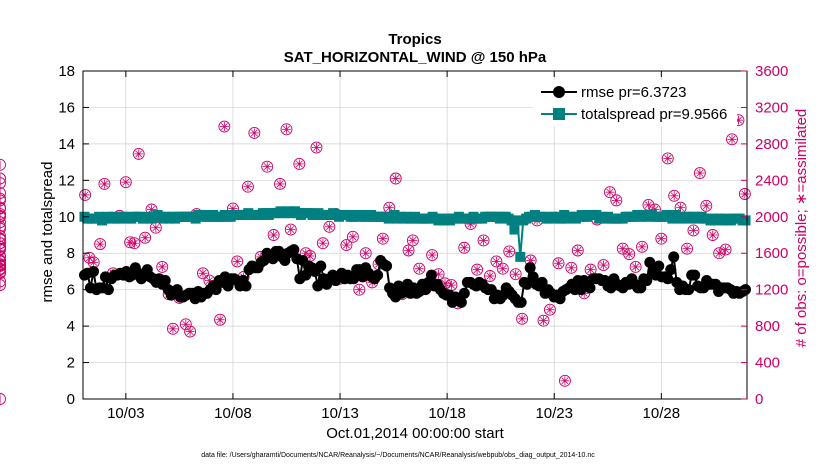 The image size is (830, 470). Describe the element at coordinates (771, 144) in the screenshot. I see `y-right-tick-label: 2800` at that location.